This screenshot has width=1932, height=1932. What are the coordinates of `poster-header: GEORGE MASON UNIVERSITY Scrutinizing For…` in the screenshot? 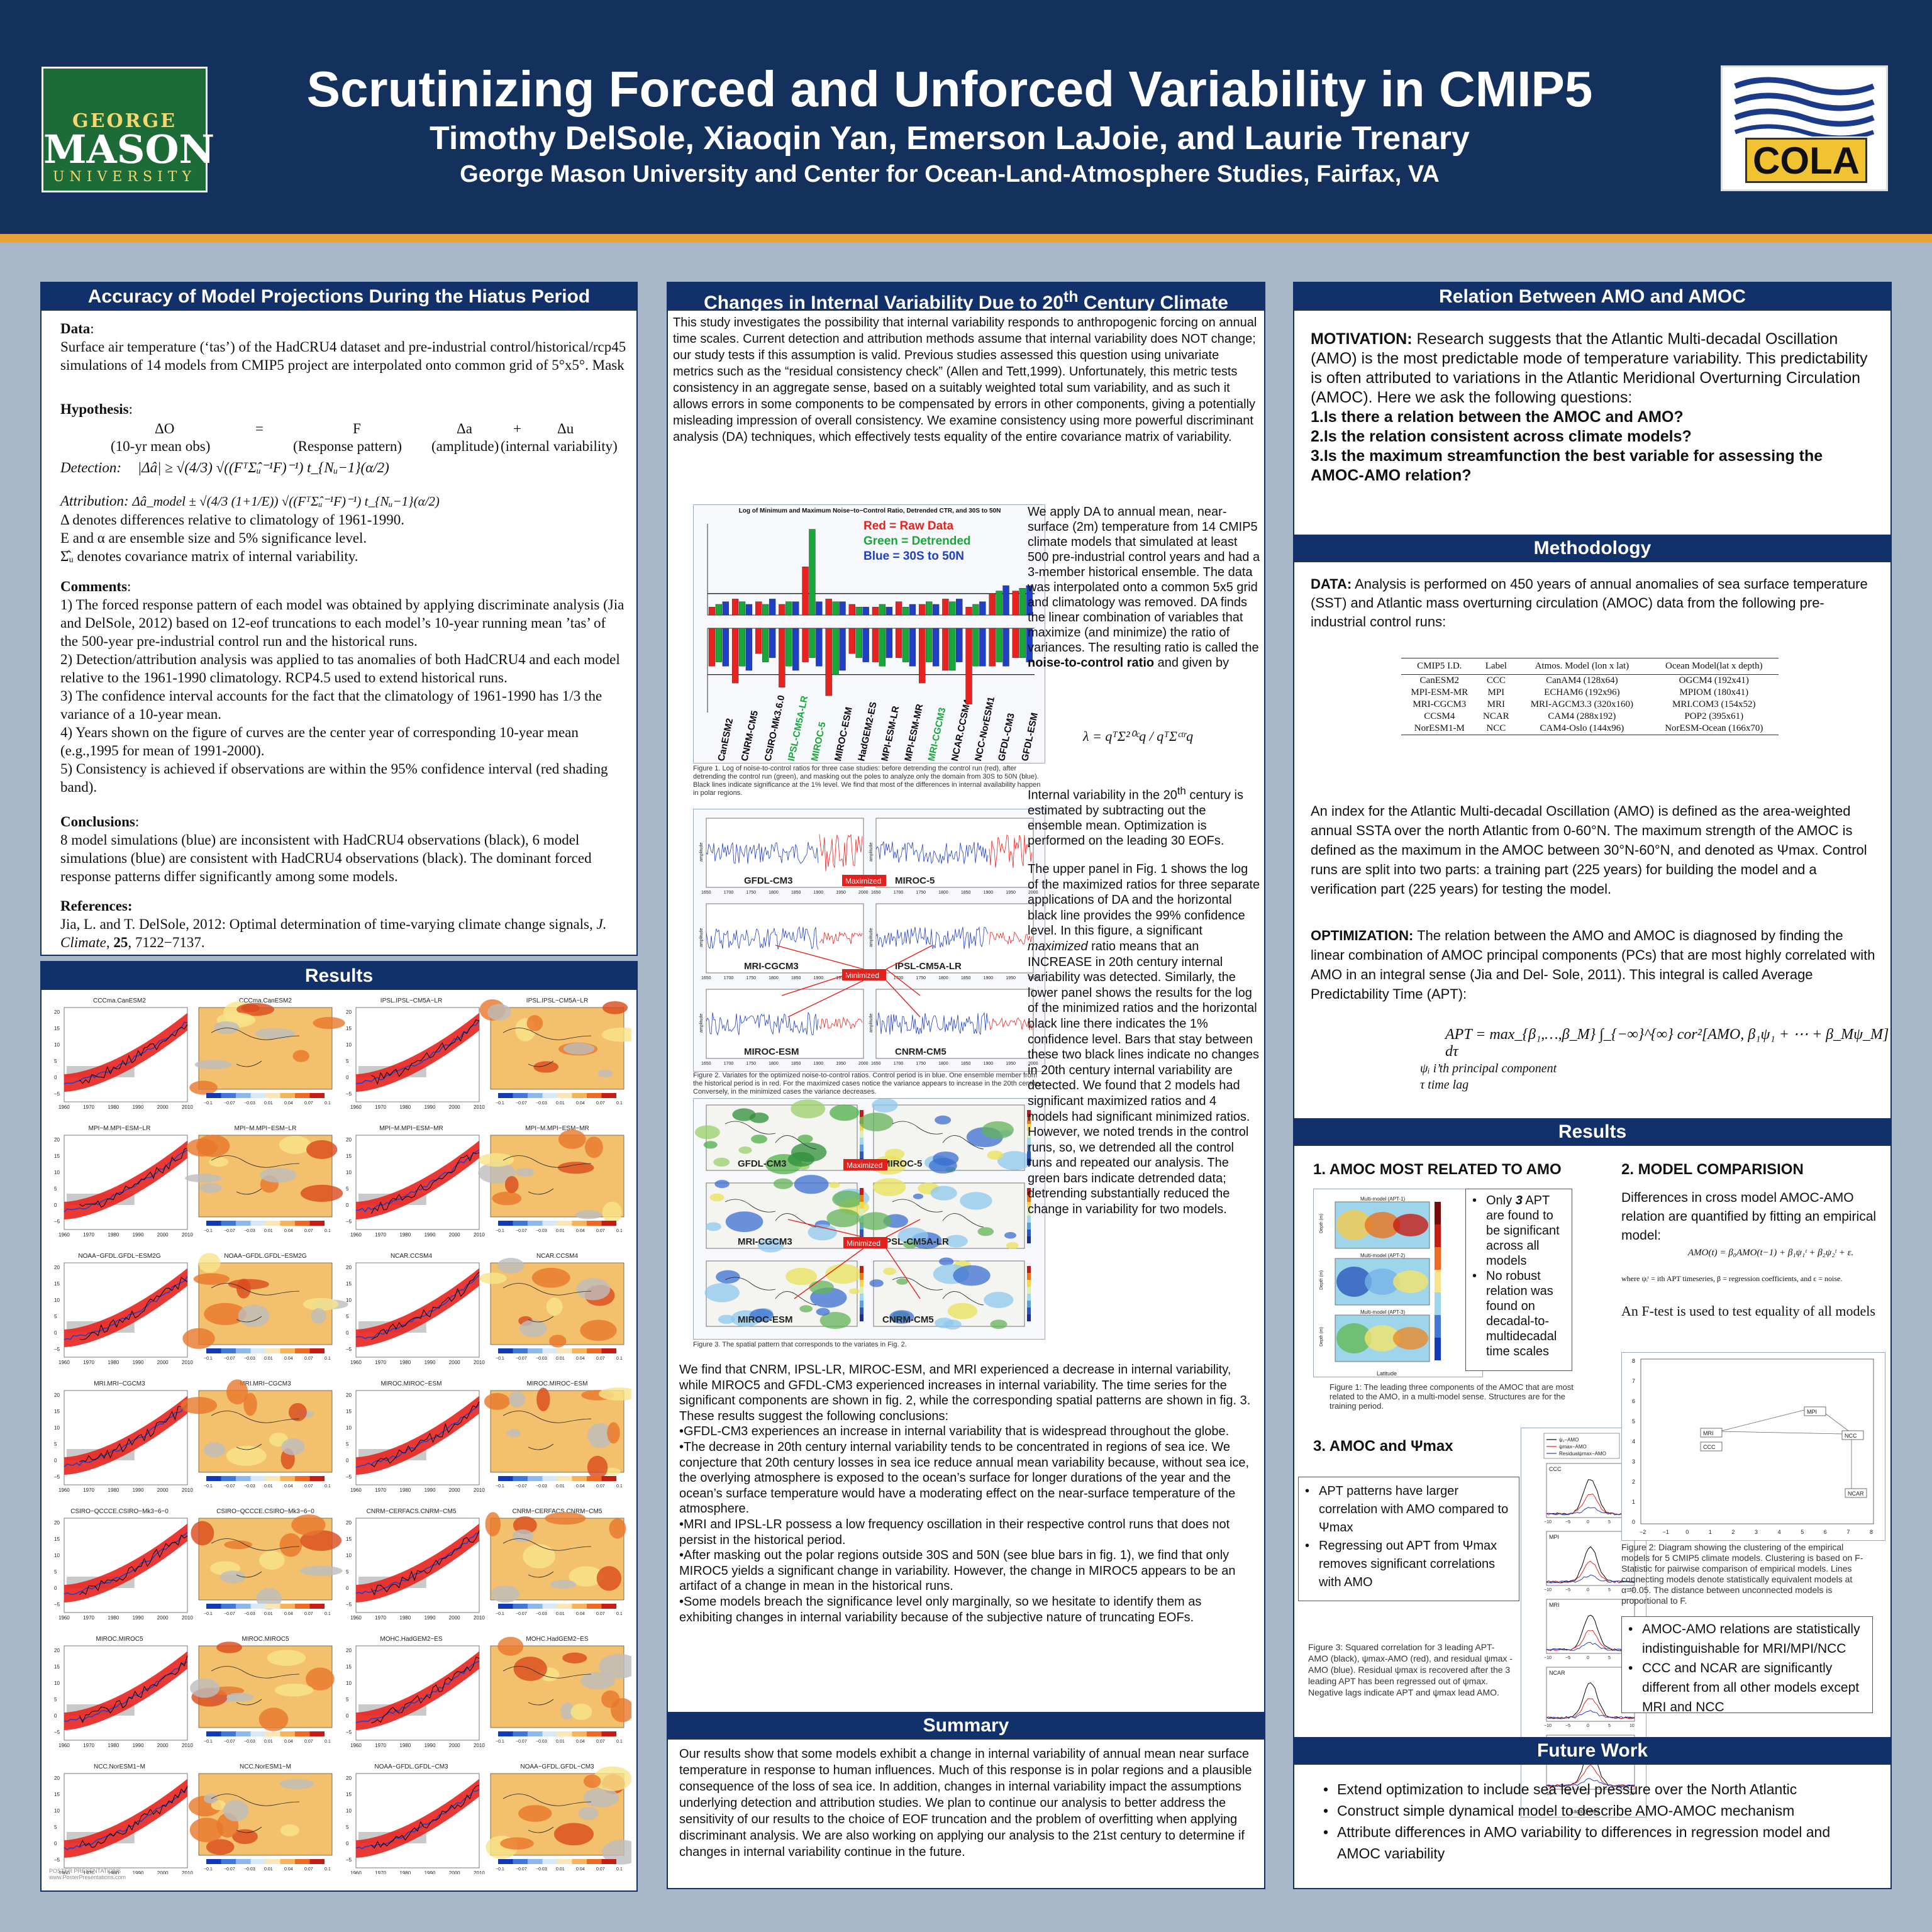 It's located at (966, 117).